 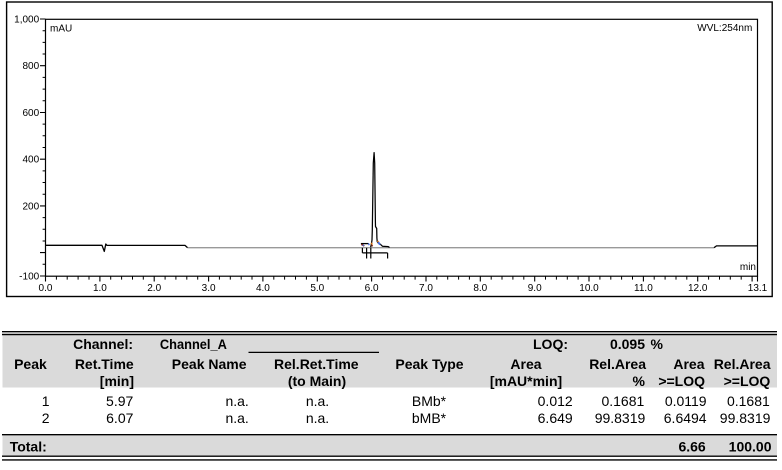 I want to click on svg-text: Rel.Ret.Time, so click(x=316, y=364).